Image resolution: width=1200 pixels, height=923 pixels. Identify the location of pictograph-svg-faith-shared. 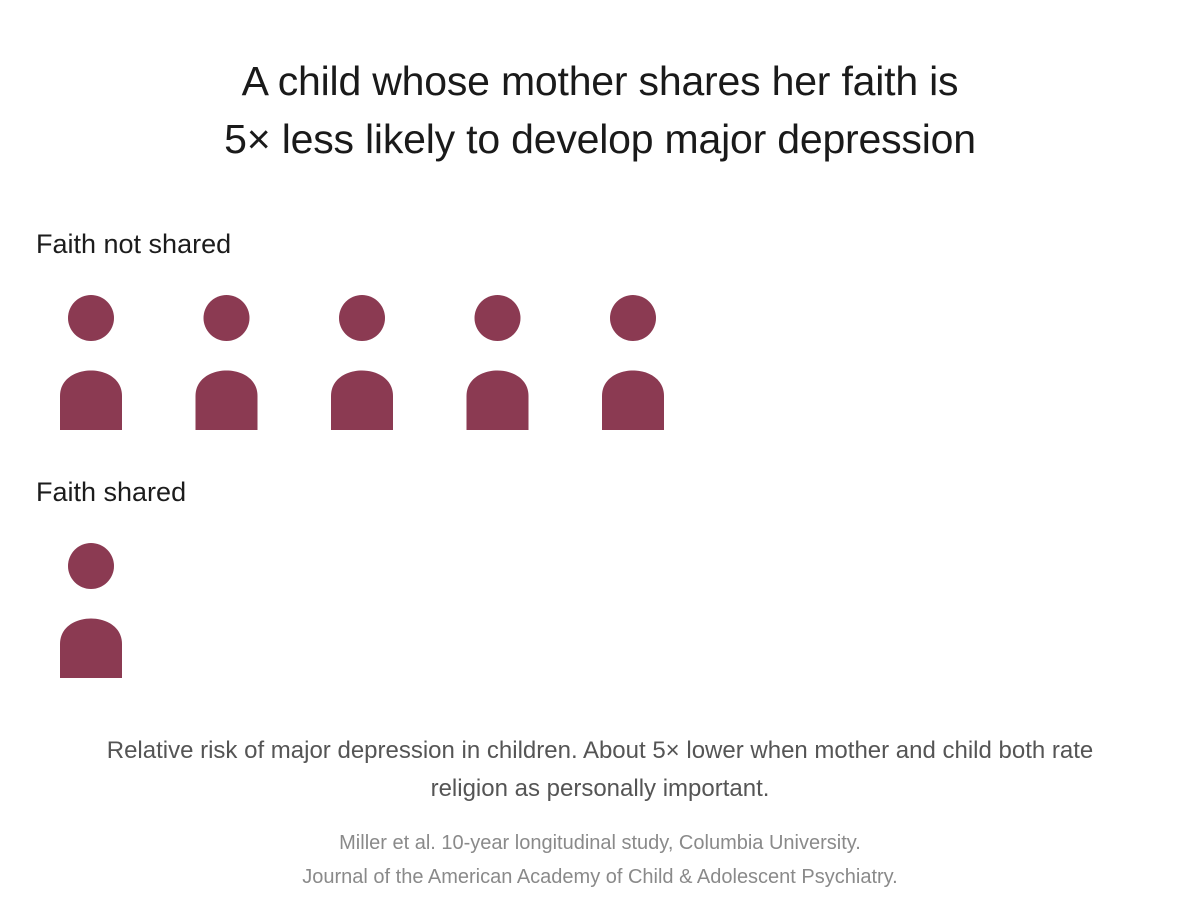
(91, 610).